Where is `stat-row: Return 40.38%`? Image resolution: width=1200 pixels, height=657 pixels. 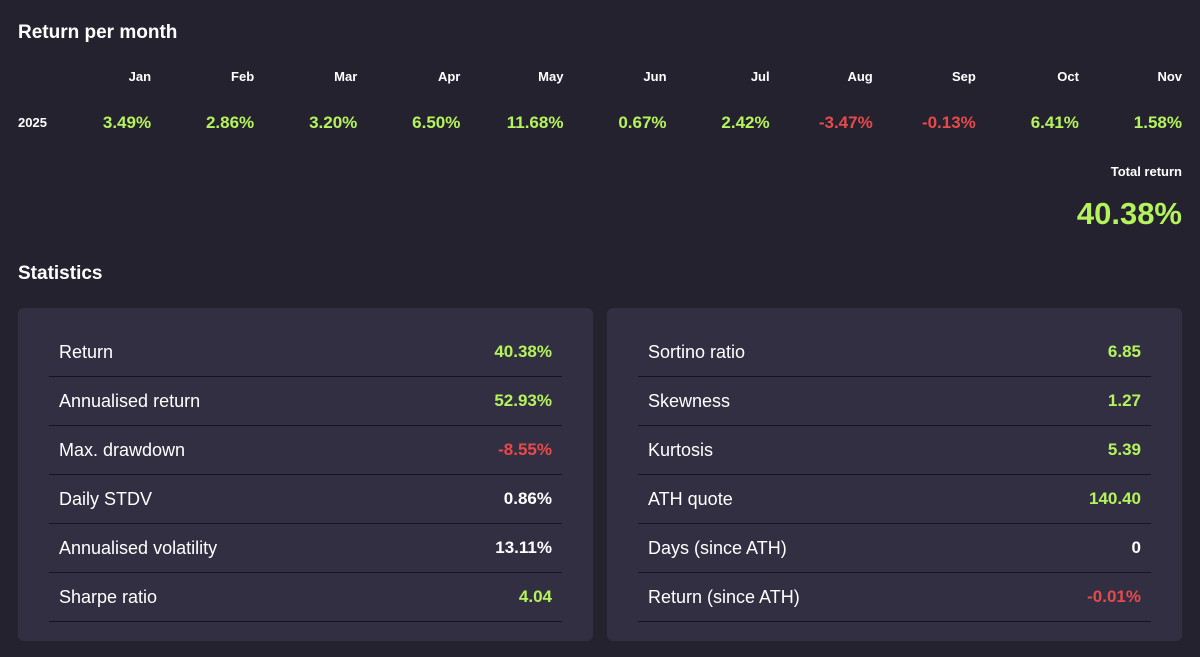
stat-row: Return 40.38% is located at coordinates (305, 352).